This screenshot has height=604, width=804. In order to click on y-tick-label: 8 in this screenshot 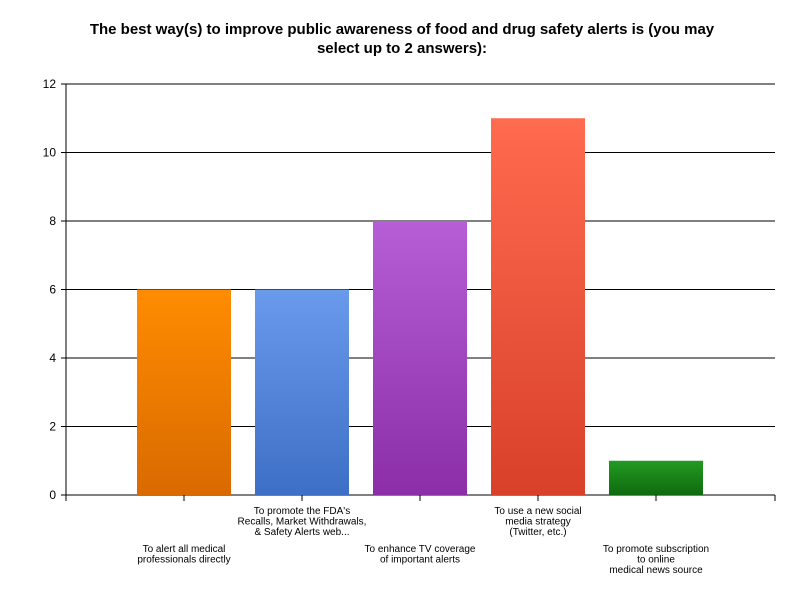, I will do `click(52, 221)`.